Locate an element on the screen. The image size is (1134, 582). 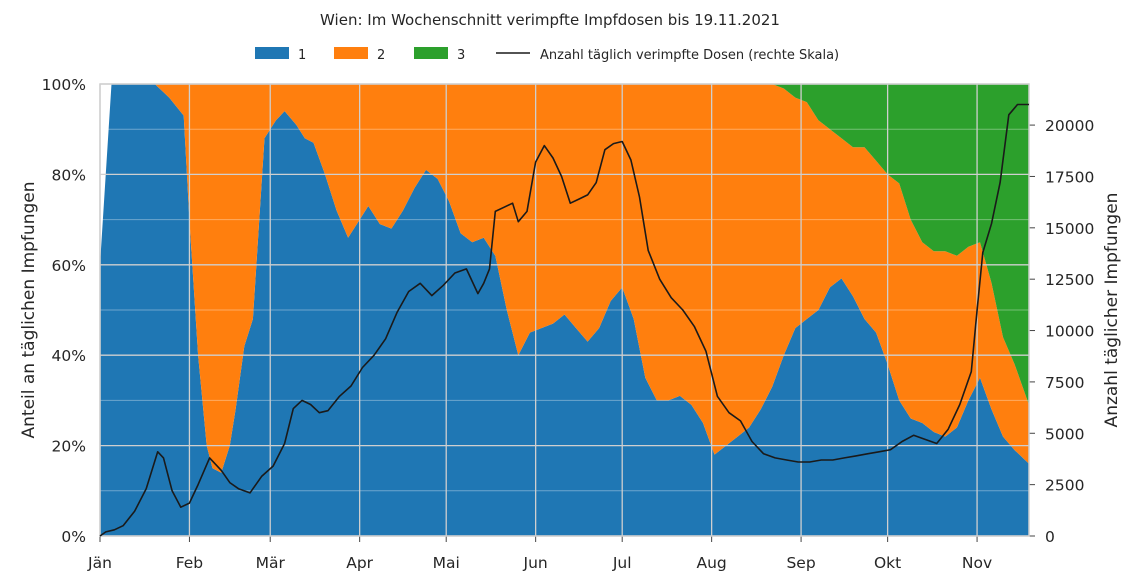
right-tick-label: 10000 is located at coordinates (1069, 332).